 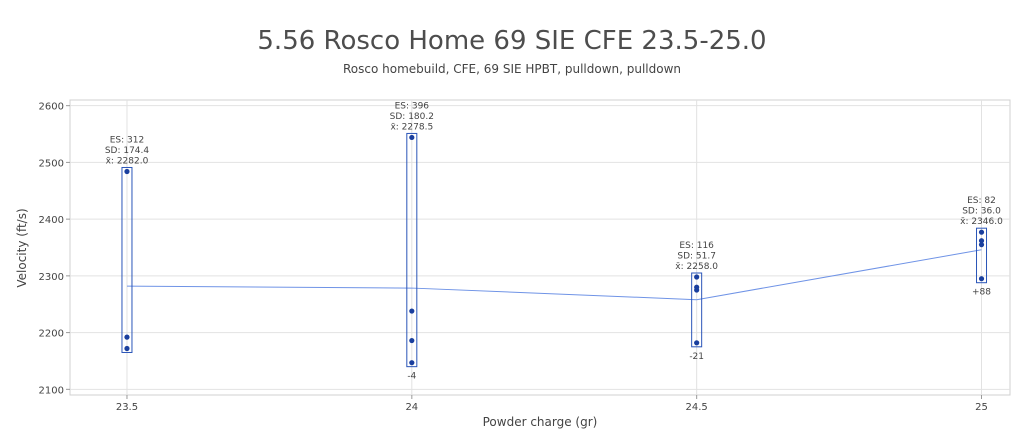 What do you see at coordinates (51, 163) in the screenshot?
I see `y-tick-label: 2500` at bounding box center [51, 163].